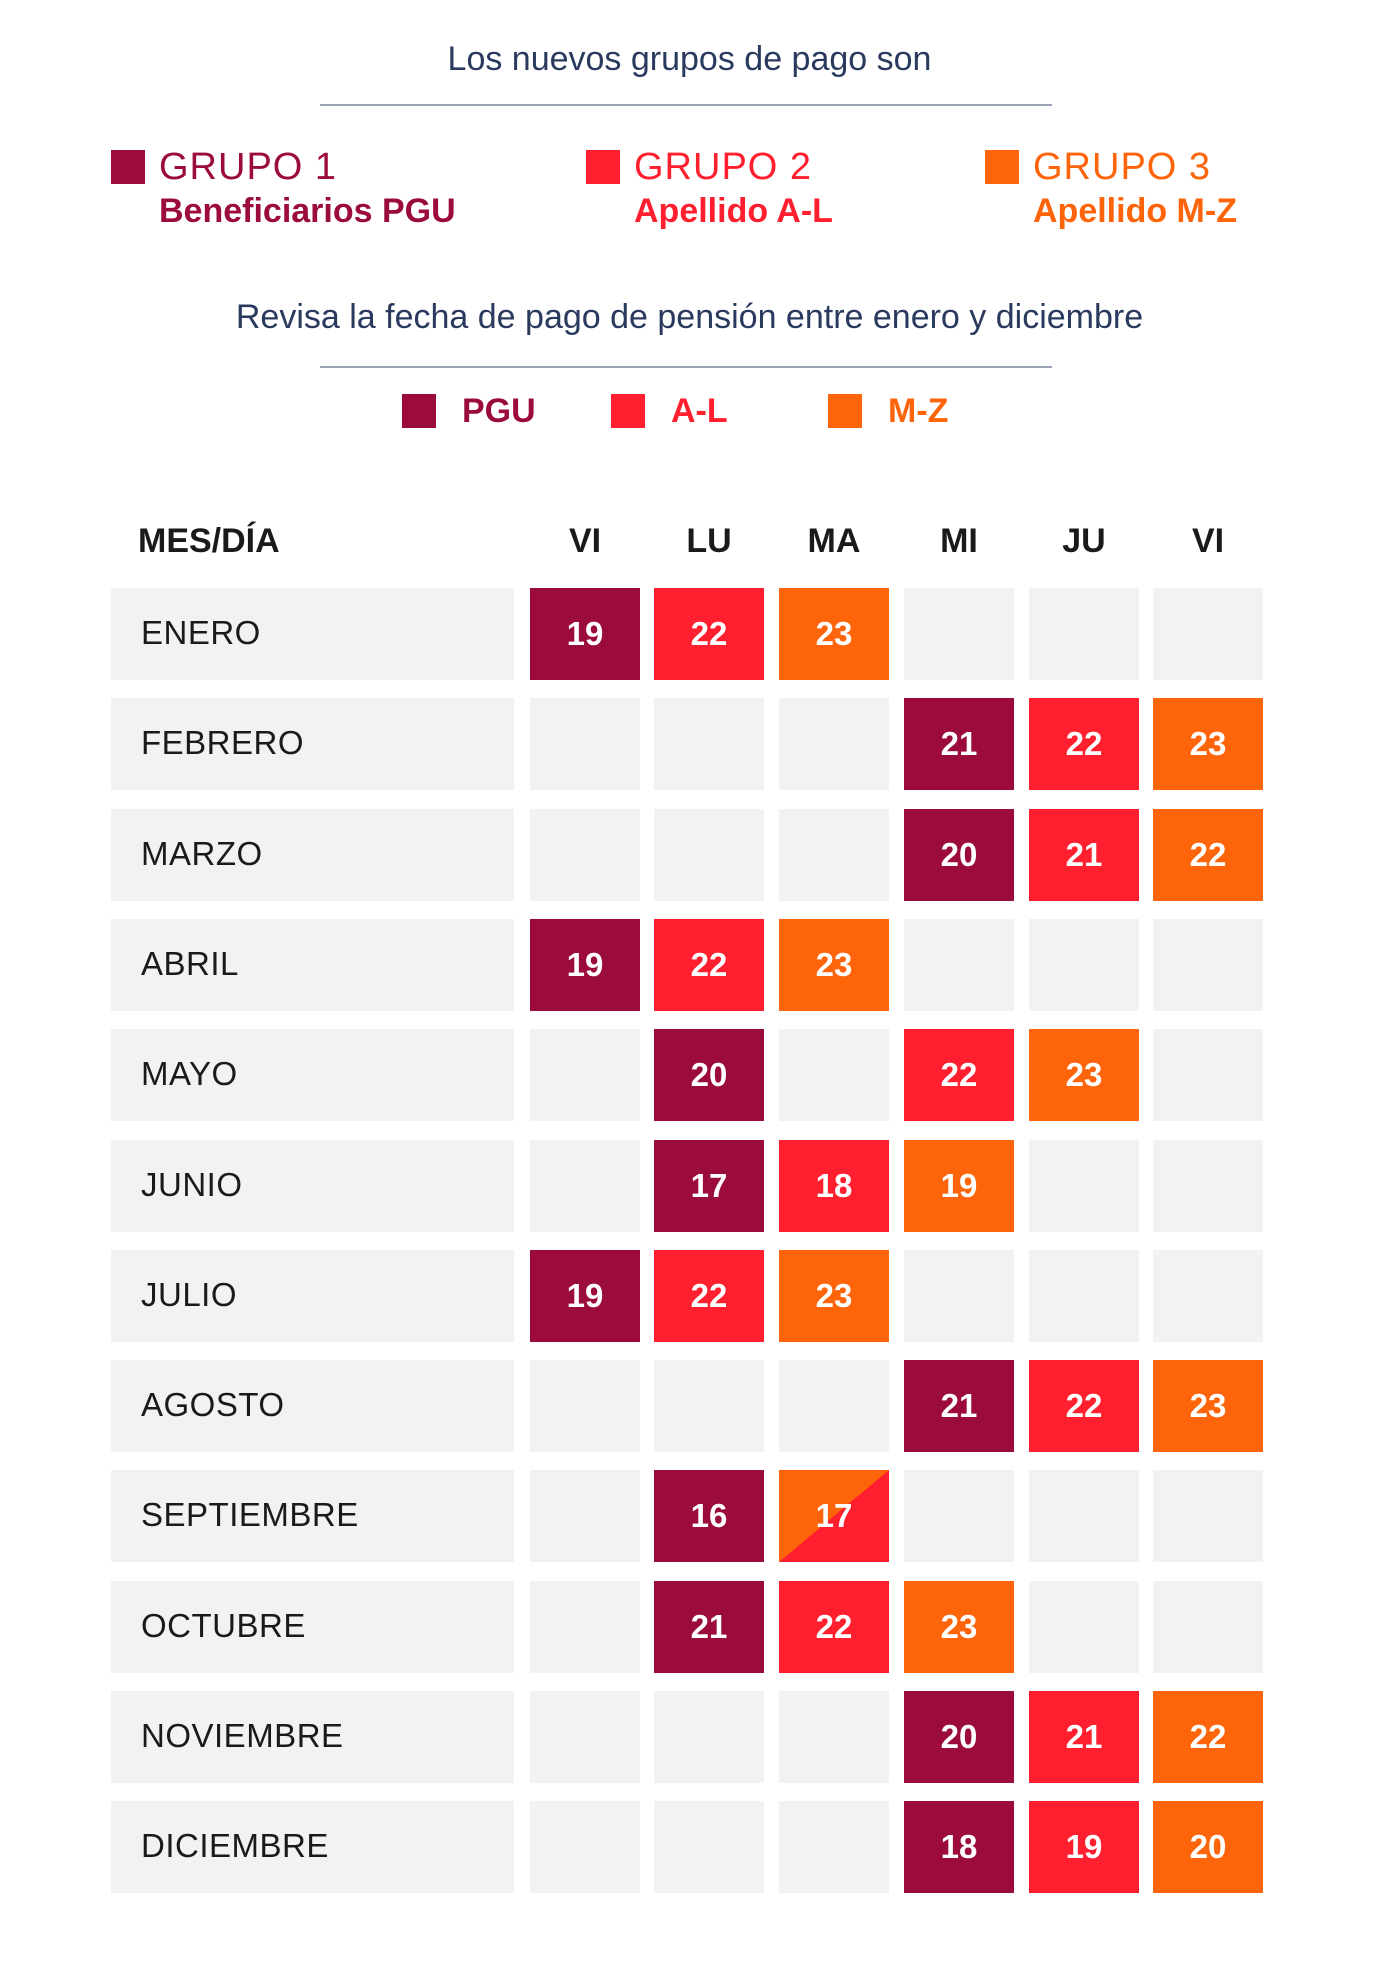  Describe the element at coordinates (312, 1296) in the screenshot. I see `month-row-label: JULIO` at that location.